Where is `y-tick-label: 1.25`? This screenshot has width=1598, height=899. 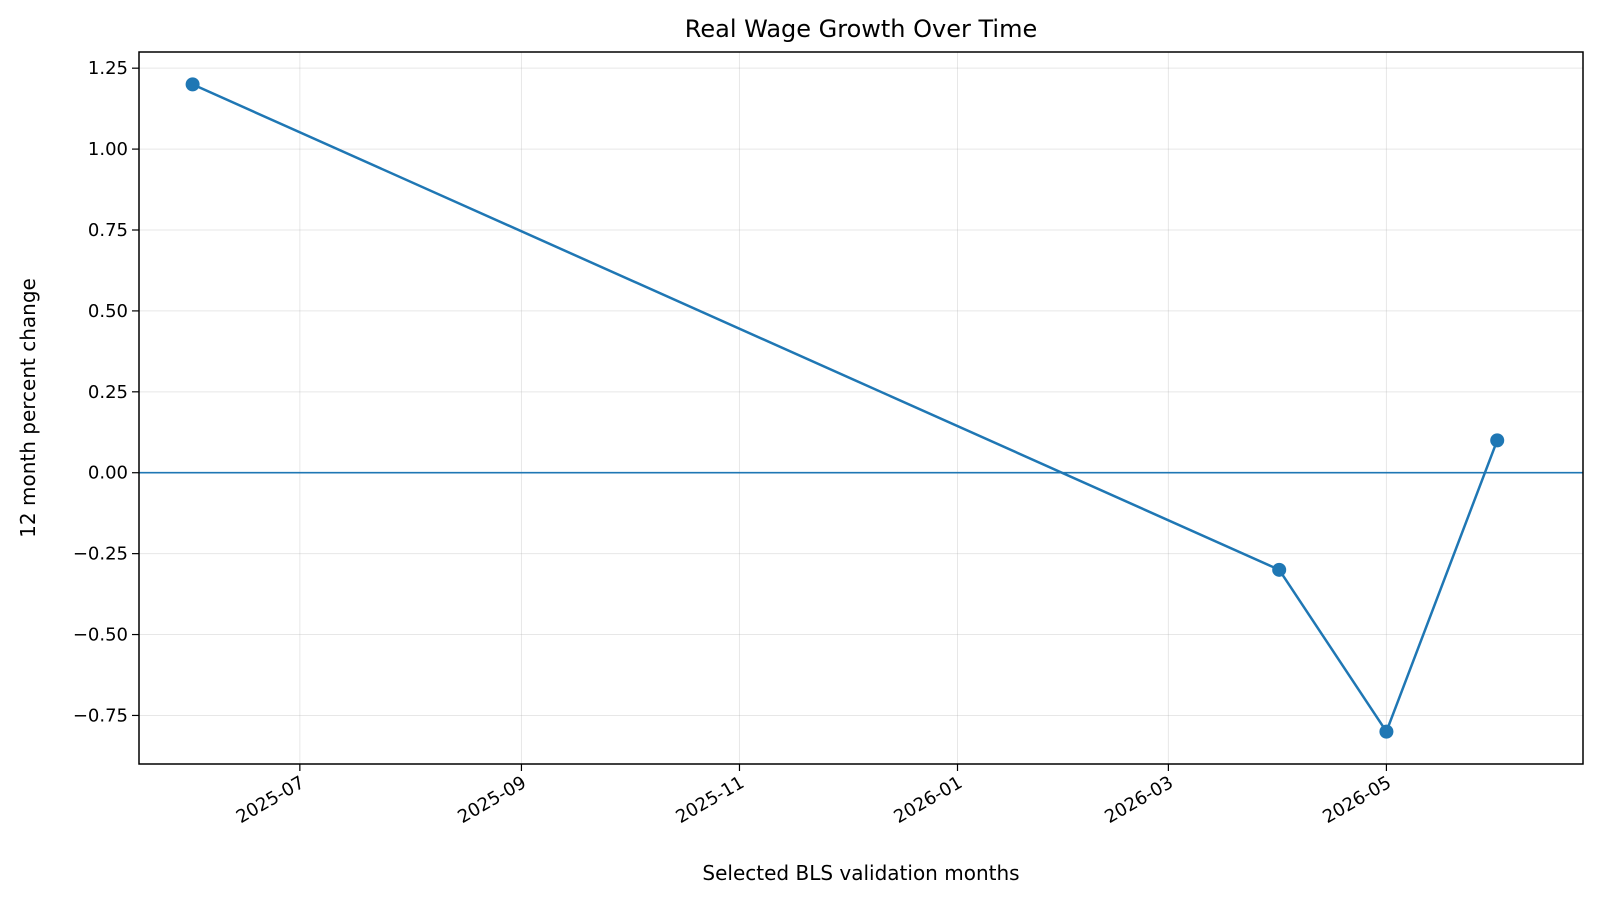
y-tick-label: 1.25 is located at coordinates (108, 68).